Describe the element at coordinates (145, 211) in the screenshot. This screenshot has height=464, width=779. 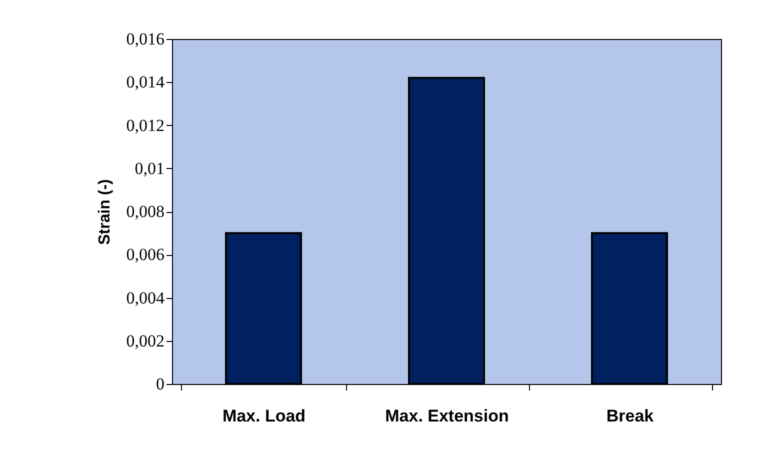
I see `y-tick-label: 0,008` at that location.